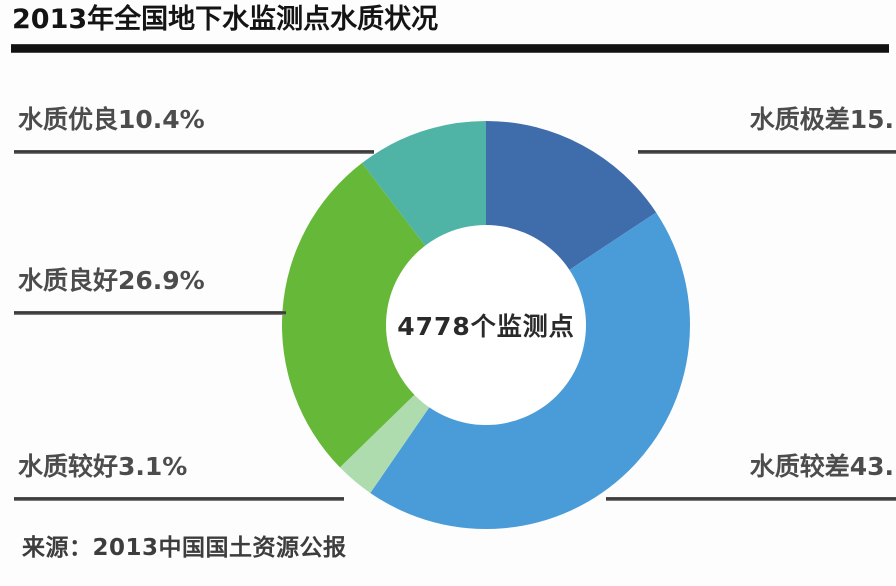 The width and height of the screenshot is (896, 586). Describe the element at coordinates (225, 19) in the screenshot. I see `page-title: 2013年全国地下水监测点水质状况` at that location.